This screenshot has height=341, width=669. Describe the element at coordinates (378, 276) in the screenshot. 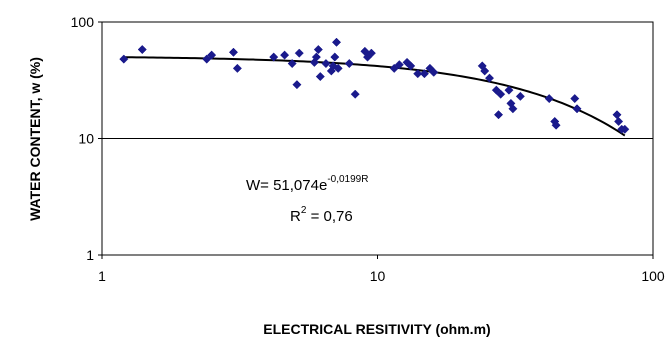

I see `x-tick-label: 10` at that location.